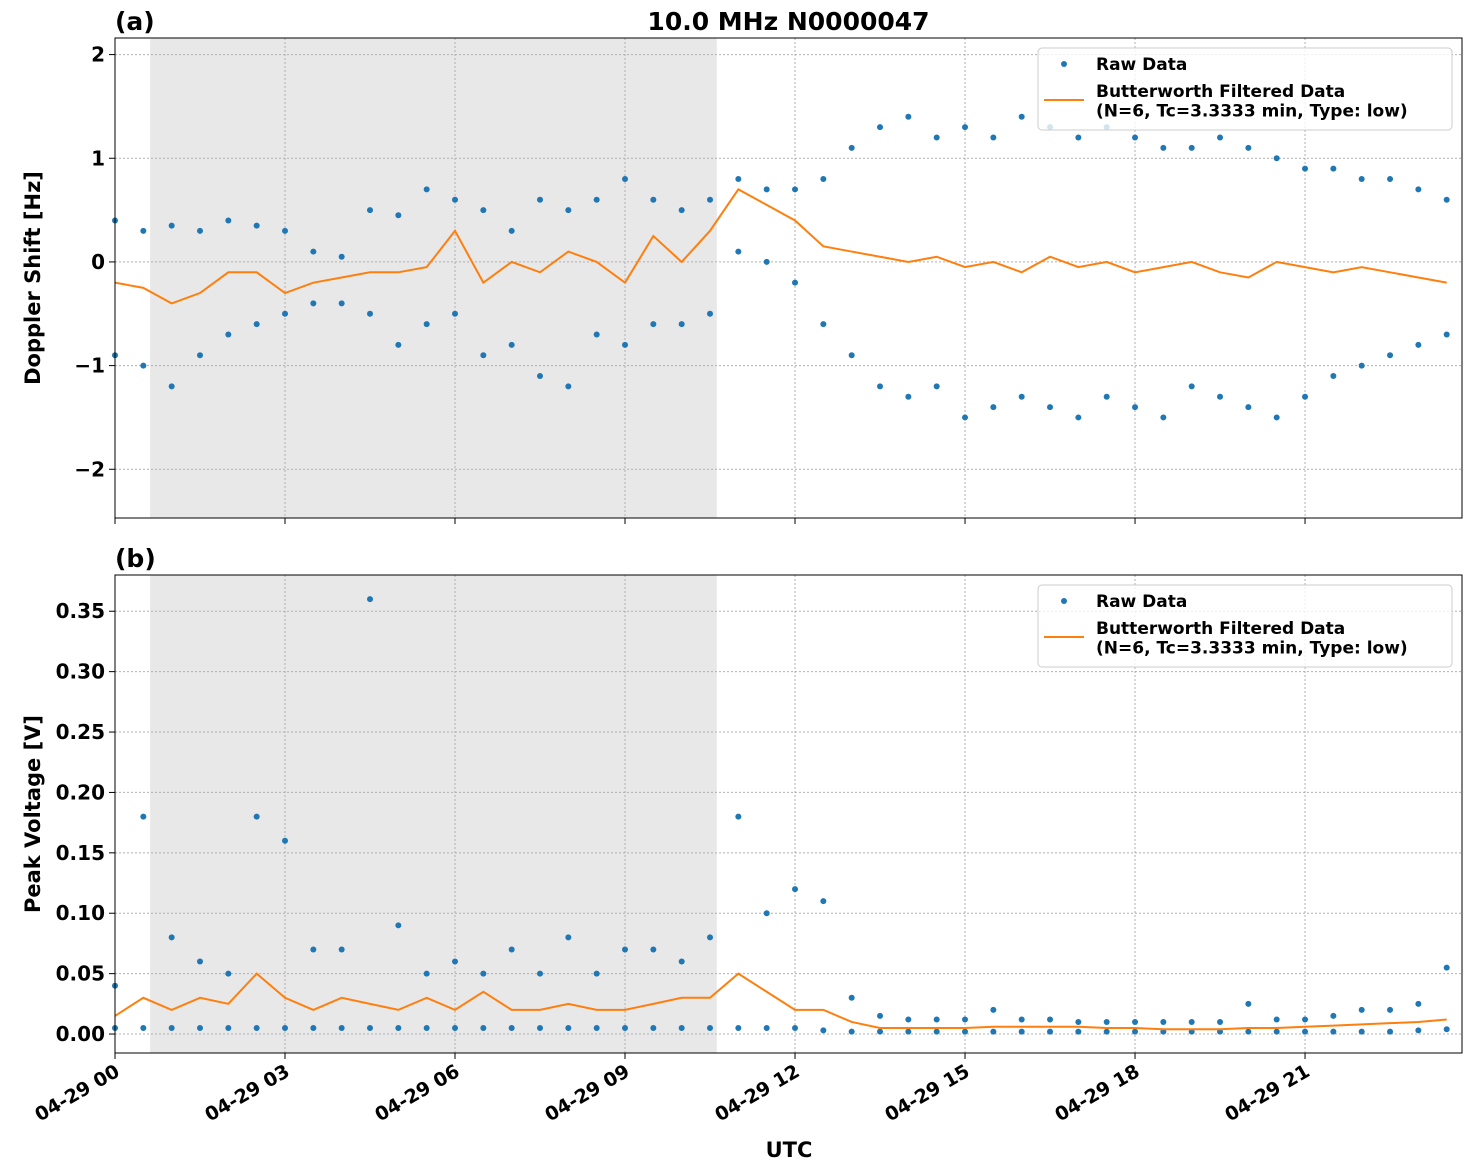  What do you see at coordinates (80, 792) in the screenshot?
I see `y-tick-label: 0.20` at bounding box center [80, 792].